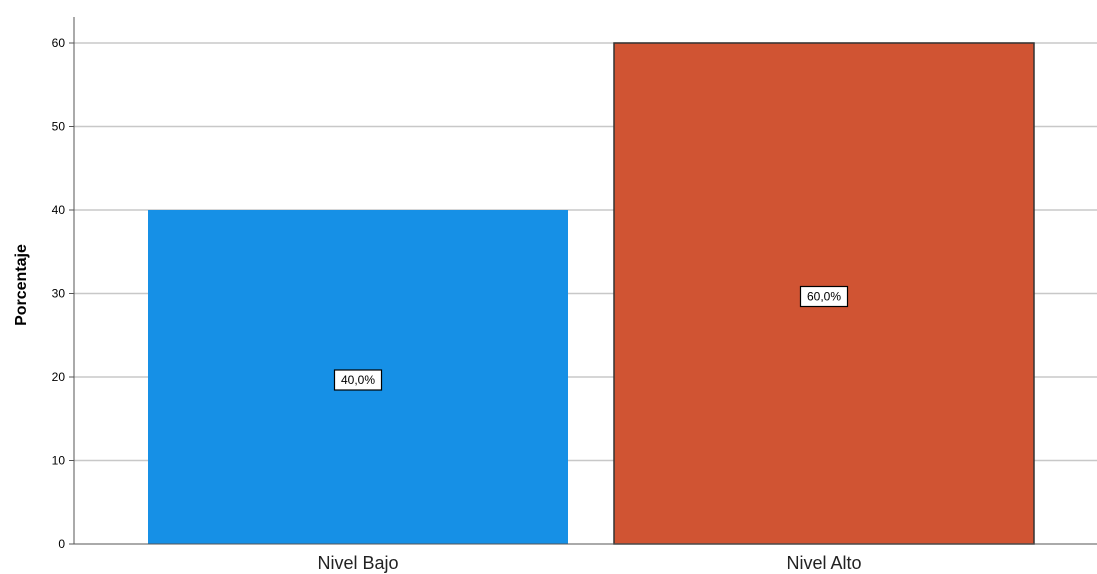 Image resolution: width=1097 pixels, height=574 pixels. What do you see at coordinates (61, 544) in the screenshot?
I see `y-tick-label: 0` at bounding box center [61, 544].